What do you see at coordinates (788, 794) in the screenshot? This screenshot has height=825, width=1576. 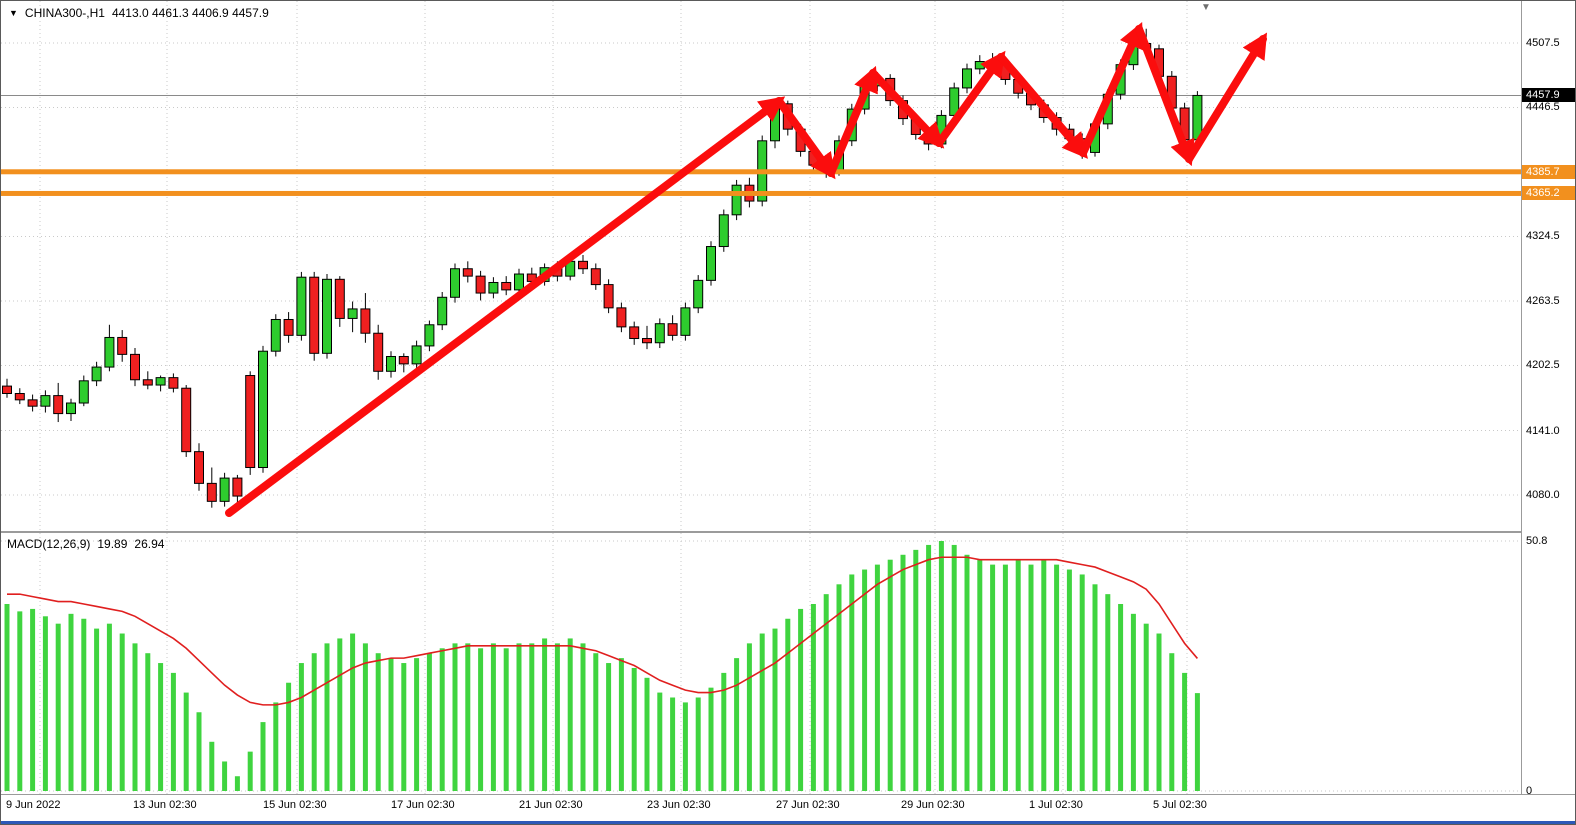 I see `time-axis-divider` at bounding box center [788, 794].